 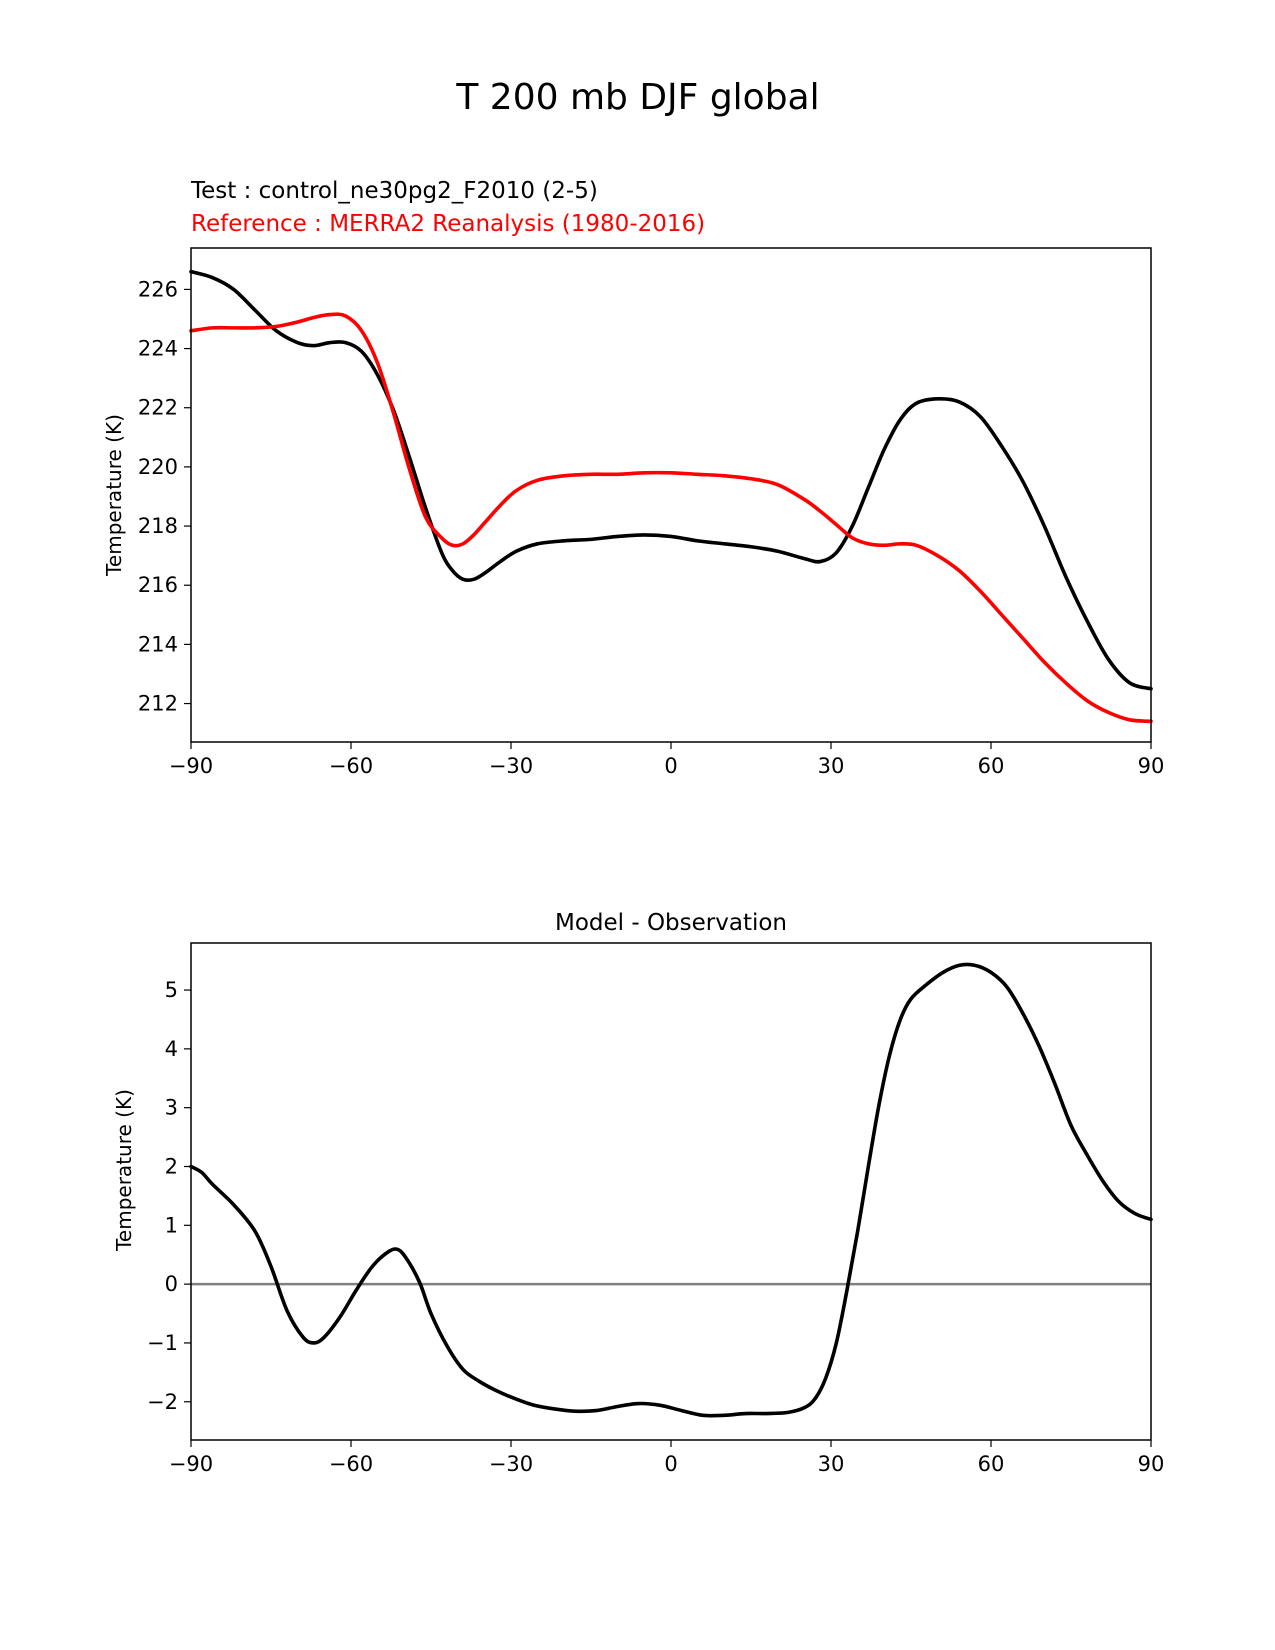 What do you see at coordinates (158, 644) in the screenshot?
I see `top-y-tick-label: 214` at bounding box center [158, 644].